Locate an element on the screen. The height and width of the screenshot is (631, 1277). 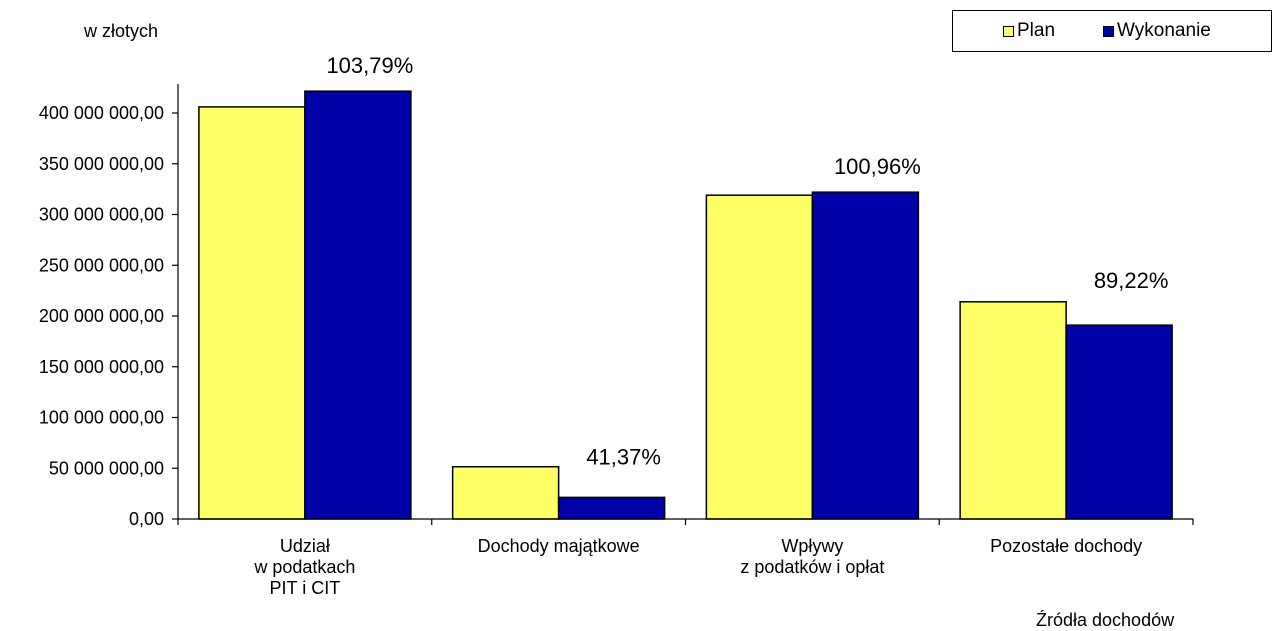
x-tick-label-line: w podatkach is located at coordinates (305, 567).